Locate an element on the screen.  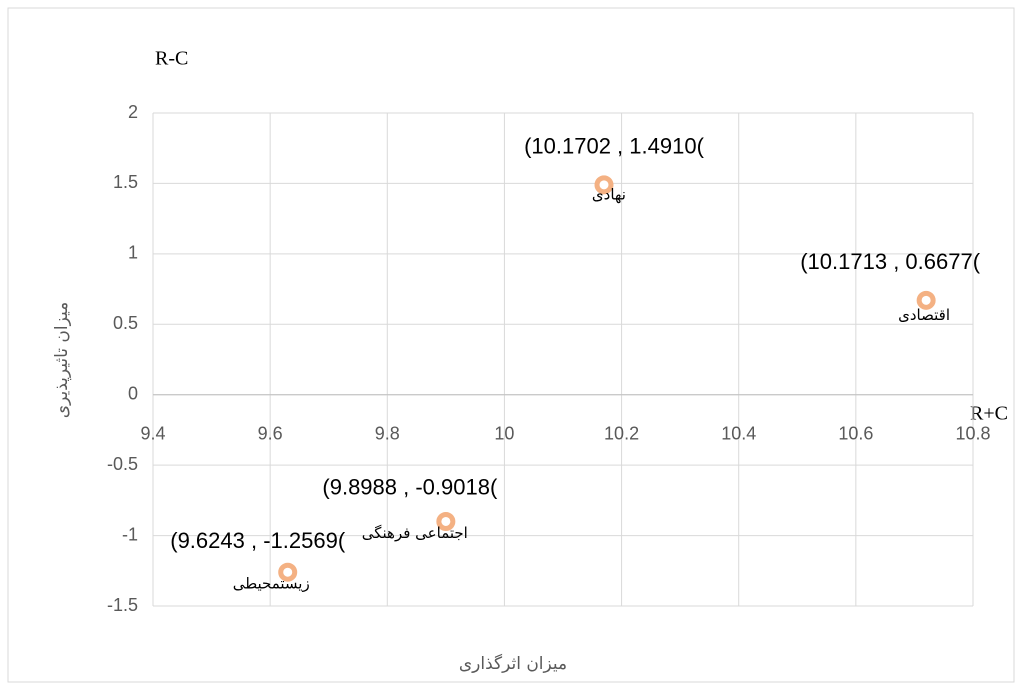
annotation: R+C is located at coordinates (989, 414).